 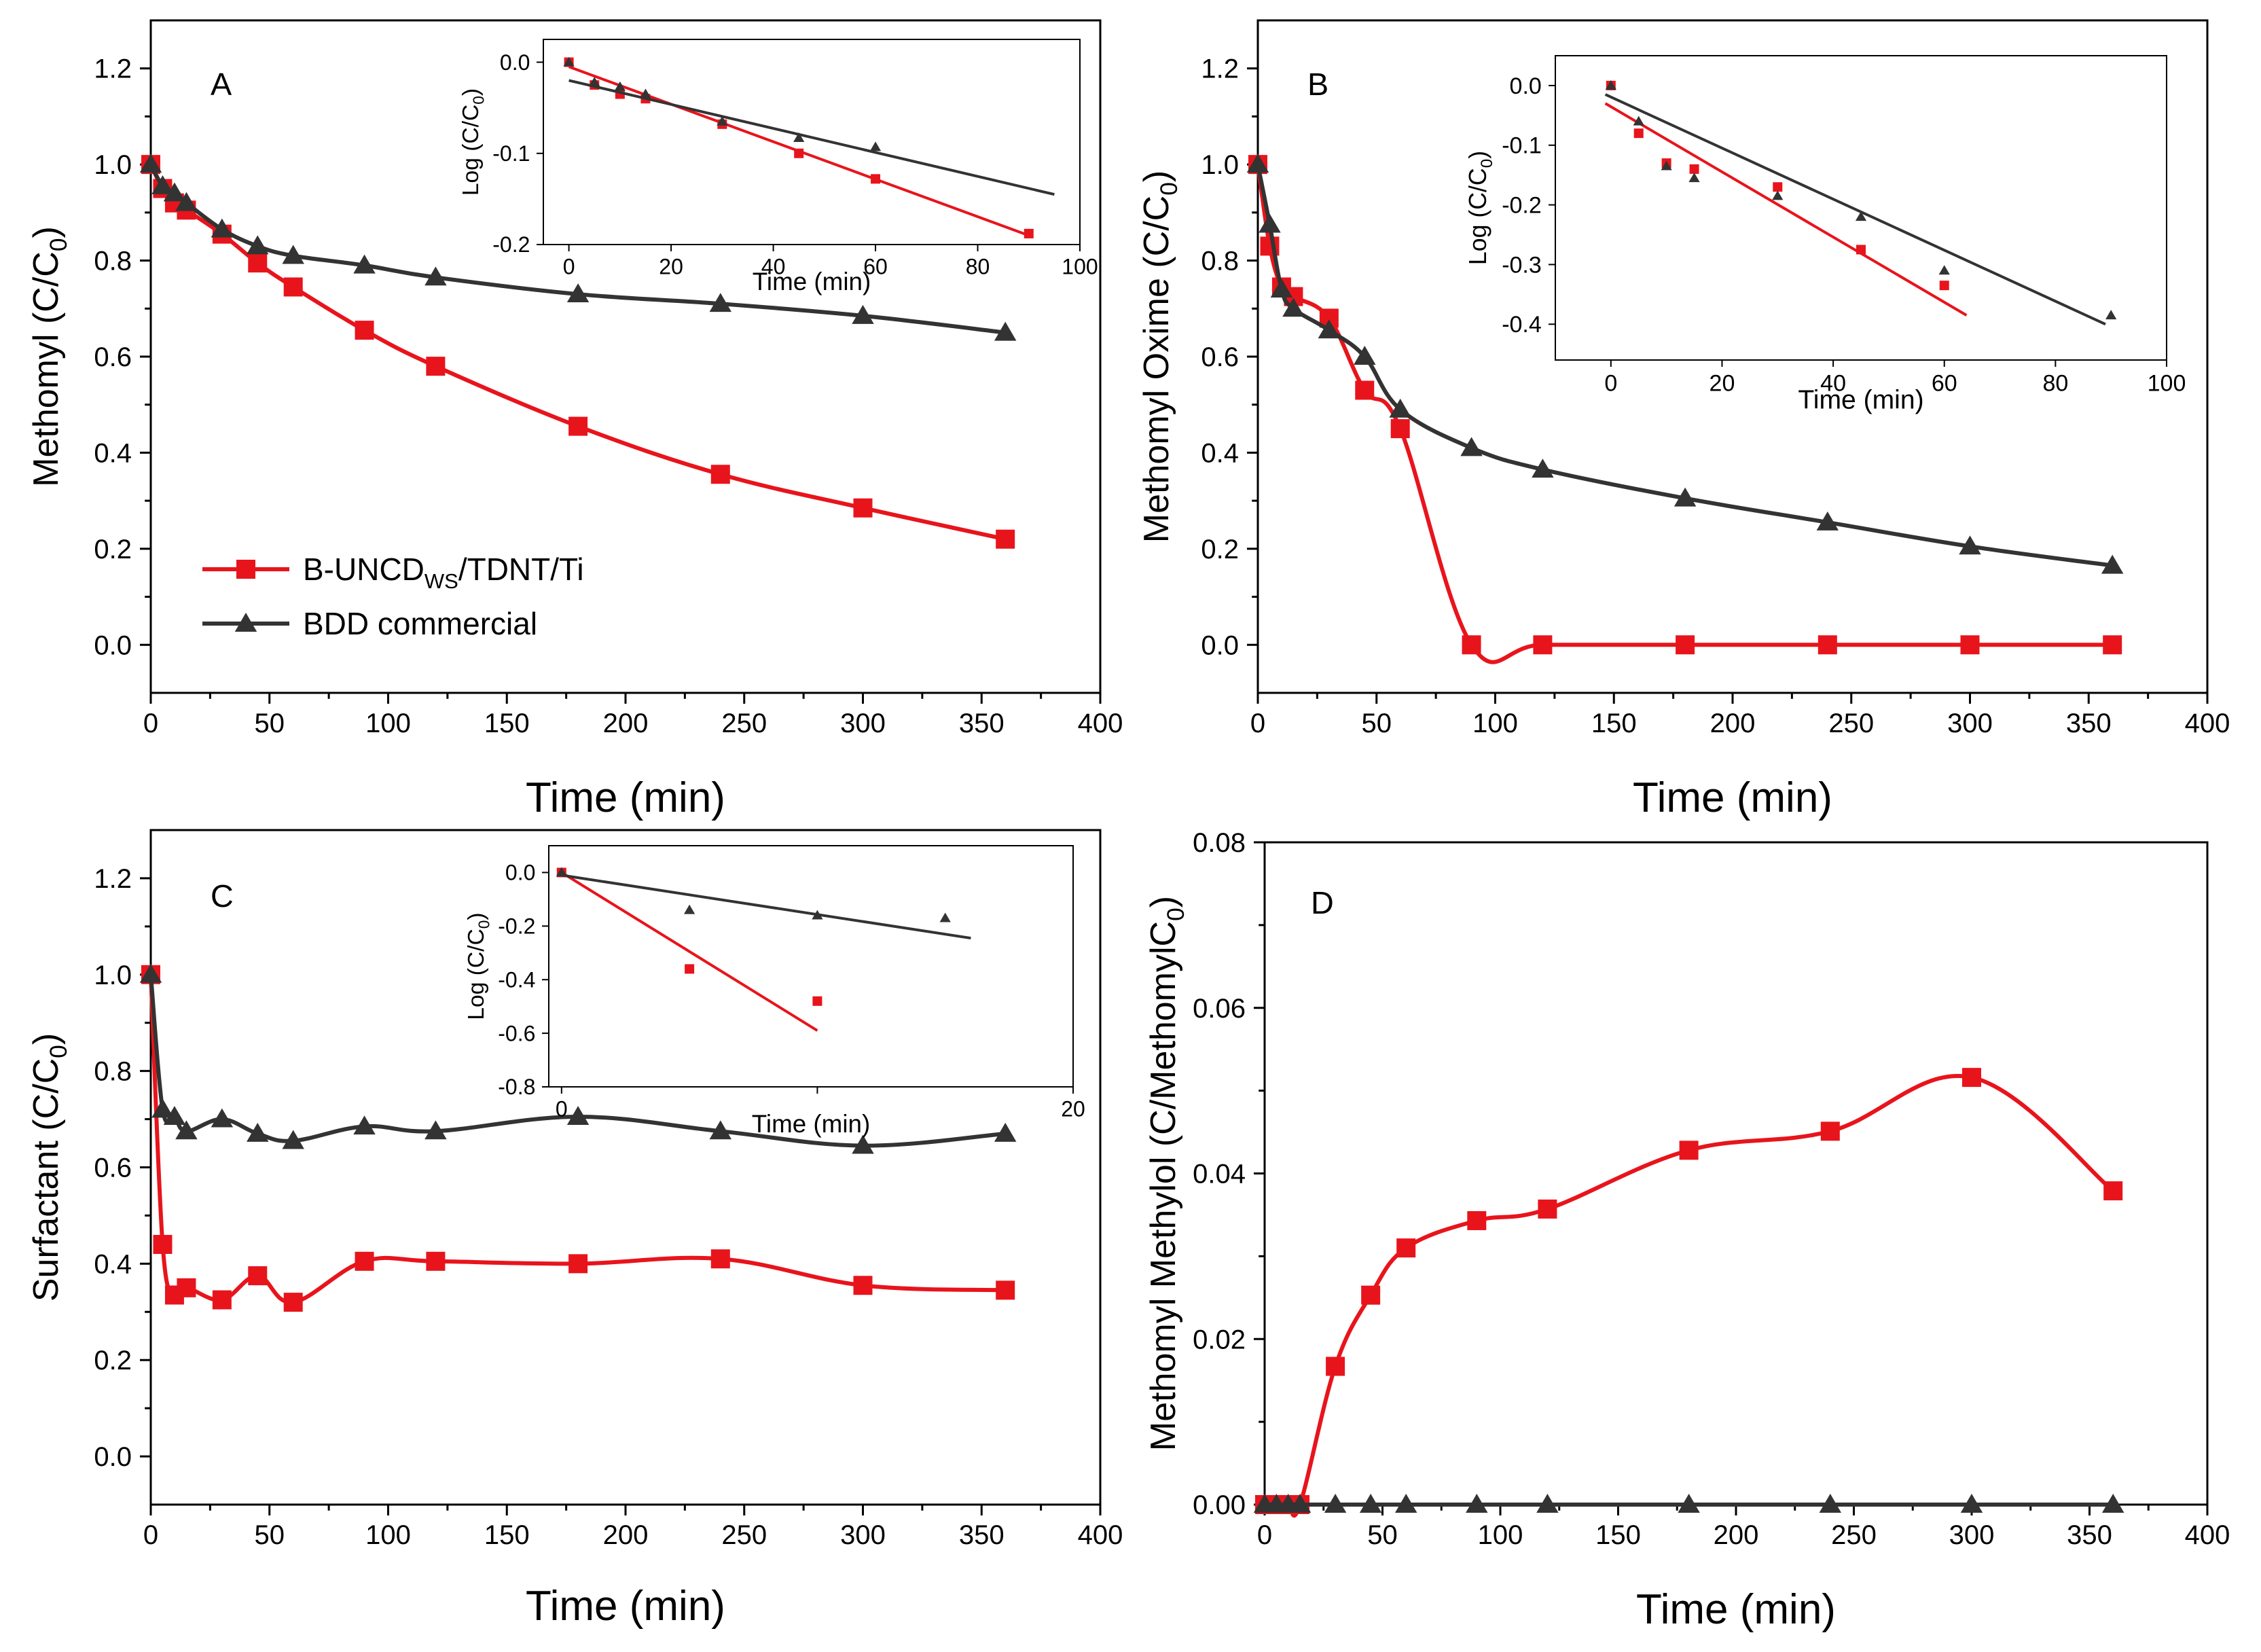 I want to click on panel-B-xtick-label: 200, so click(x=1733, y=723).